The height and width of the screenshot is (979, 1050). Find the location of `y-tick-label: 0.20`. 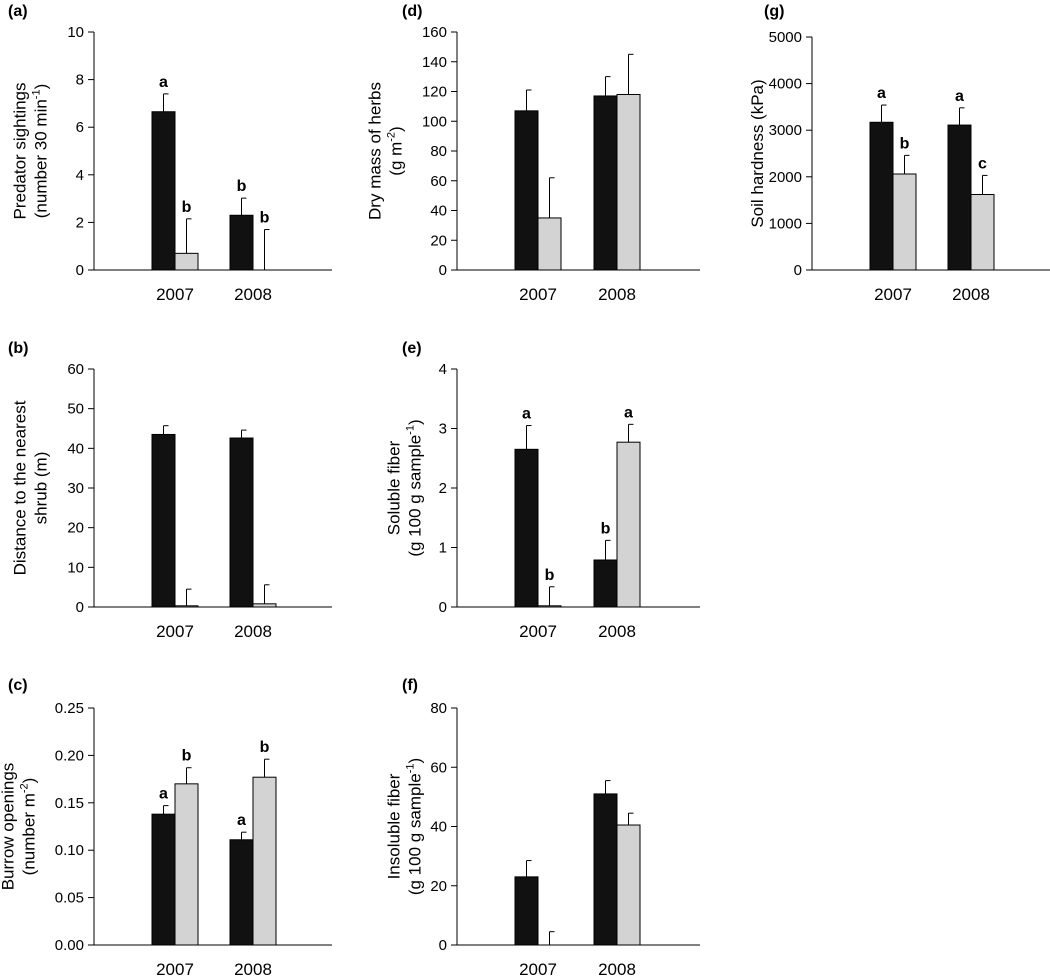

y-tick-label: 0.20 is located at coordinates (69, 755).